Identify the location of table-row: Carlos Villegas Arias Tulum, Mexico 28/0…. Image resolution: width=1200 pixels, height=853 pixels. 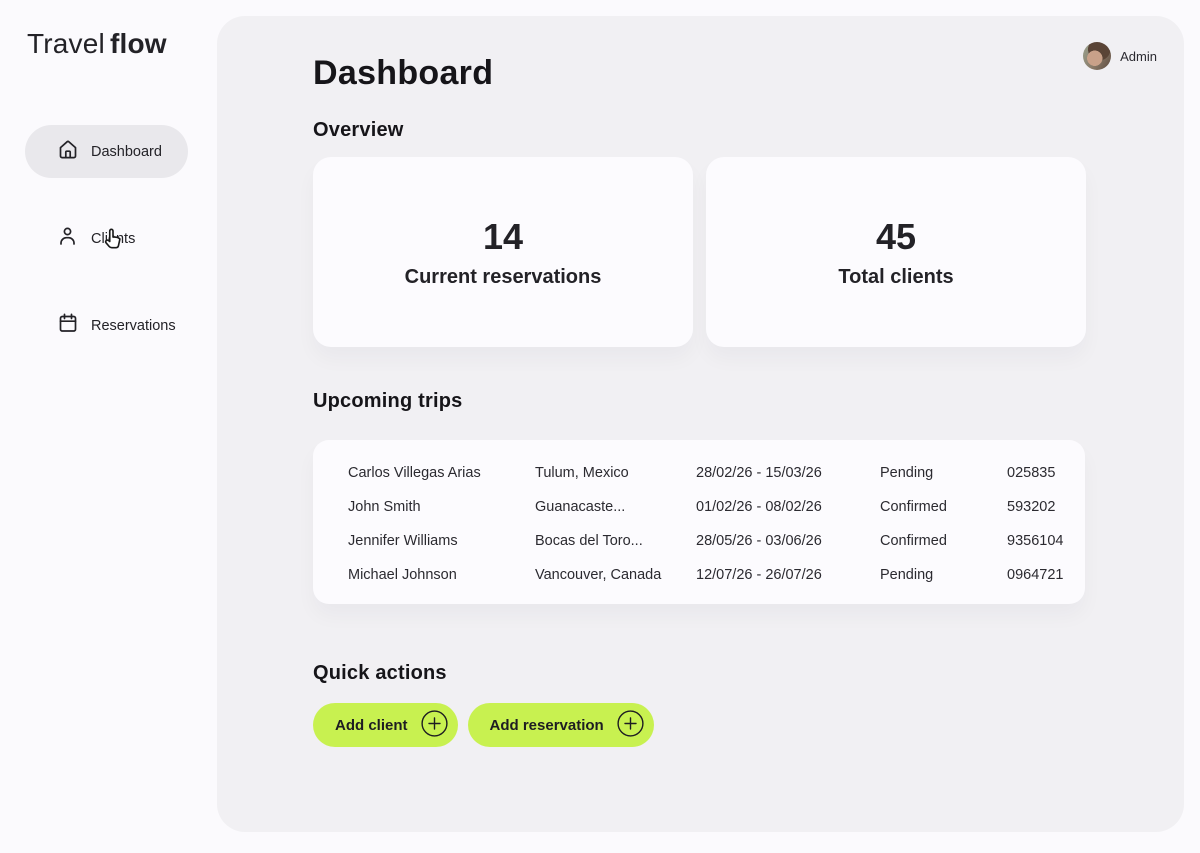
(699, 473).